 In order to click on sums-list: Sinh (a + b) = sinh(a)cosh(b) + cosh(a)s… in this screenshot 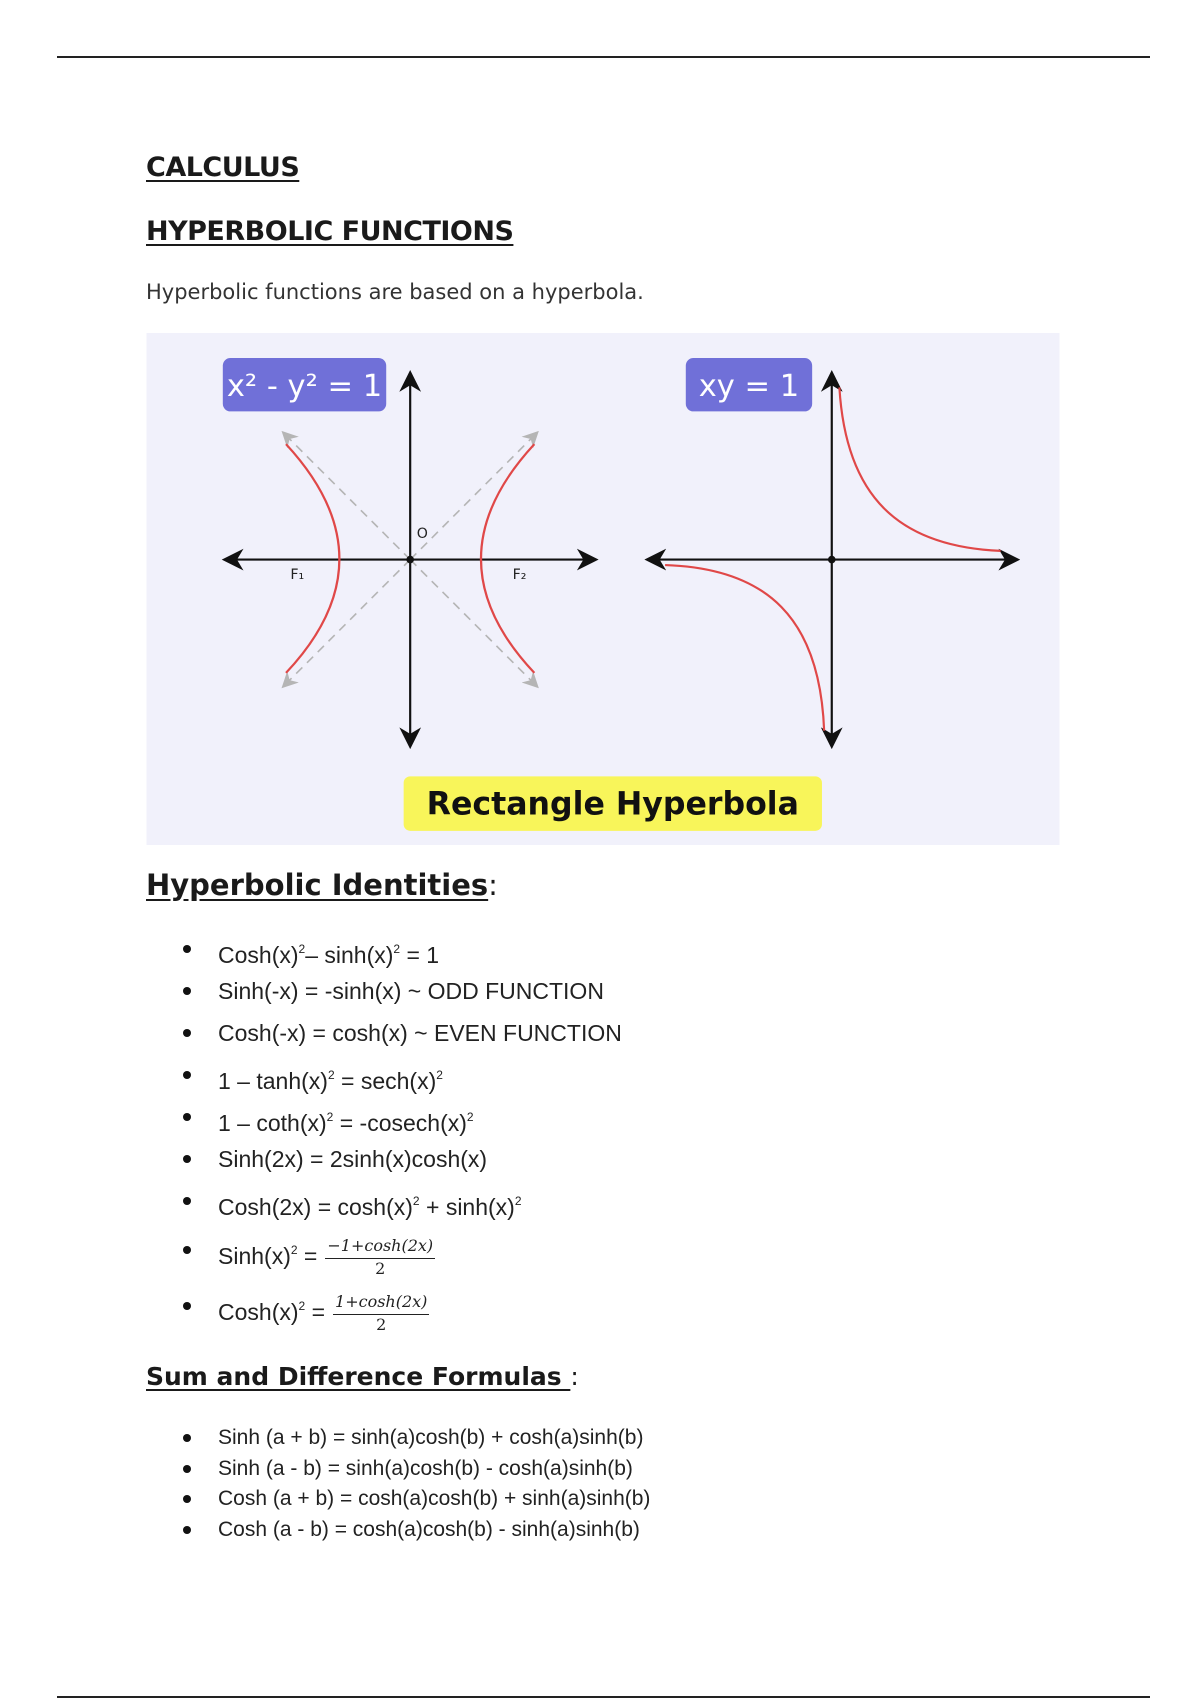, I will do `click(415, 1484)`.